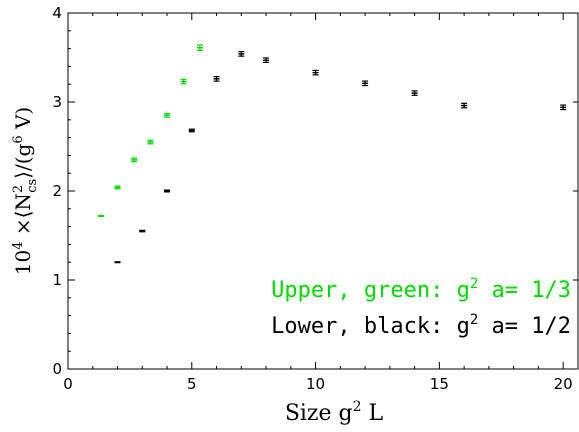 Image resolution: width=579 pixels, height=432 pixels. Describe the element at coordinates (68, 384) in the screenshot. I see `x-tick-label: 0` at that location.